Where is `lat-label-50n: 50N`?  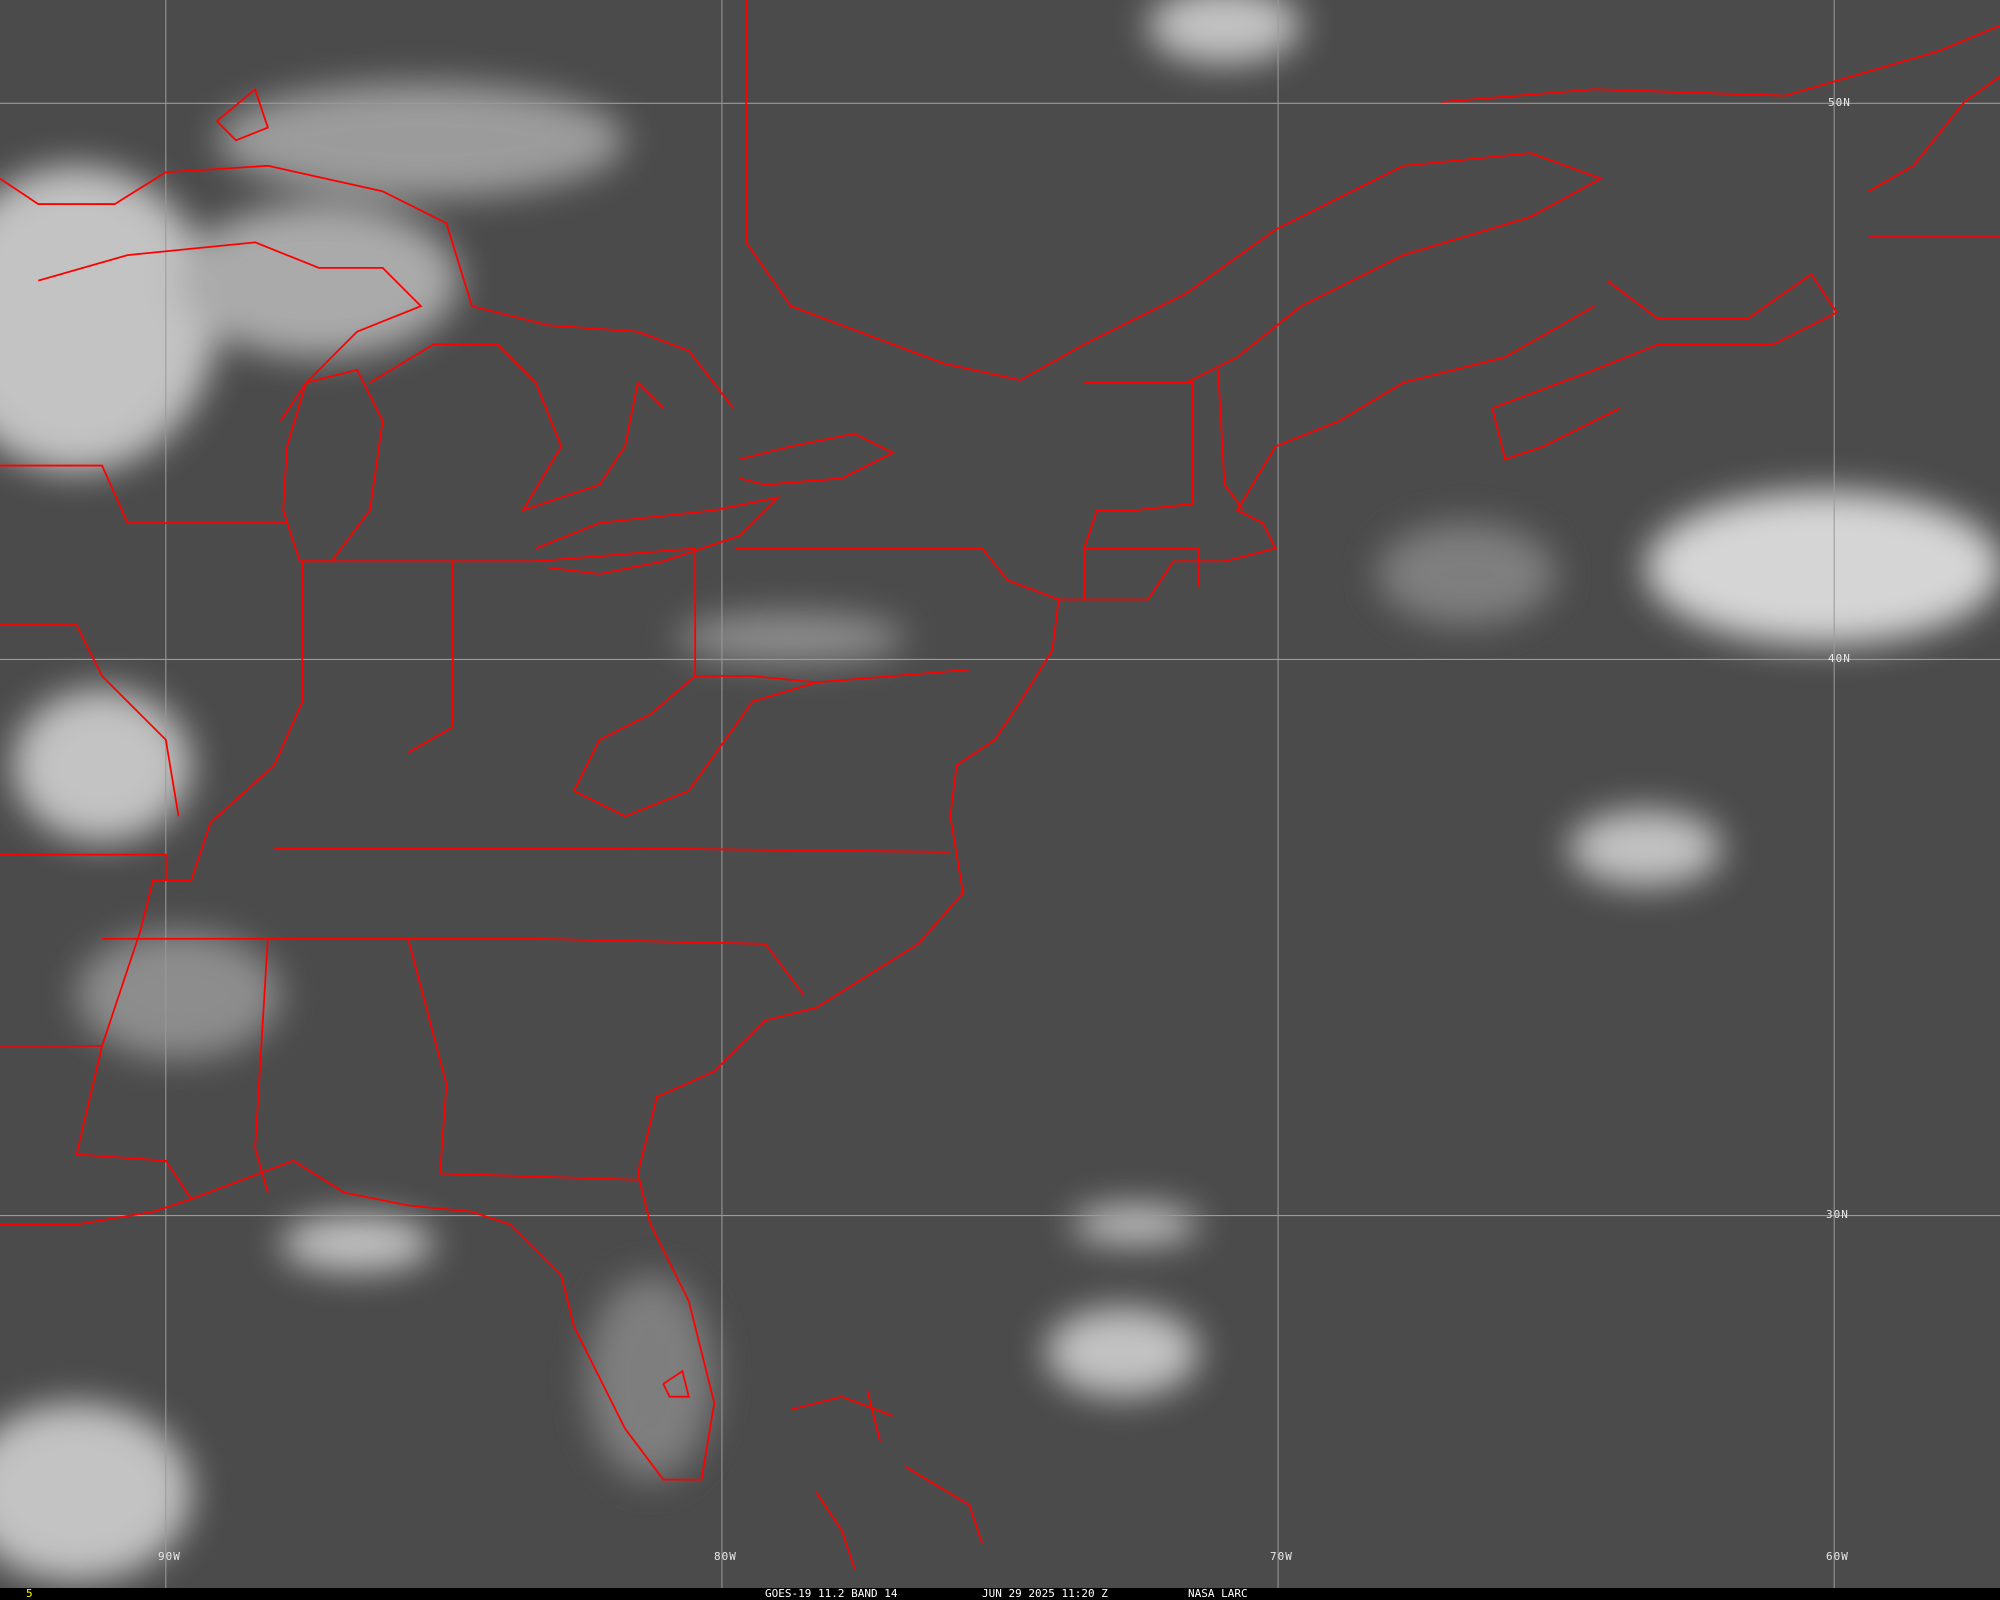
lat-label-50n: 50N is located at coordinates (1839, 102).